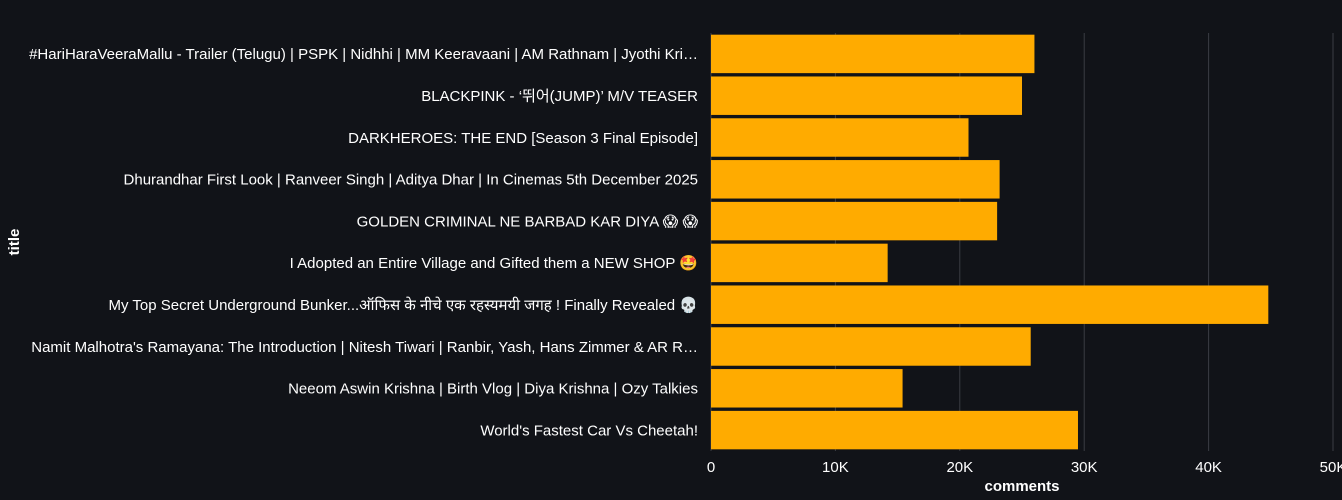 Image resolution: width=1342 pixels, height=500 pixels. Describe the element at coordinates (589, 430) in the screenshot. I see `y-tick-label: World's Fastest Car Vs Cheetah!` at that location.